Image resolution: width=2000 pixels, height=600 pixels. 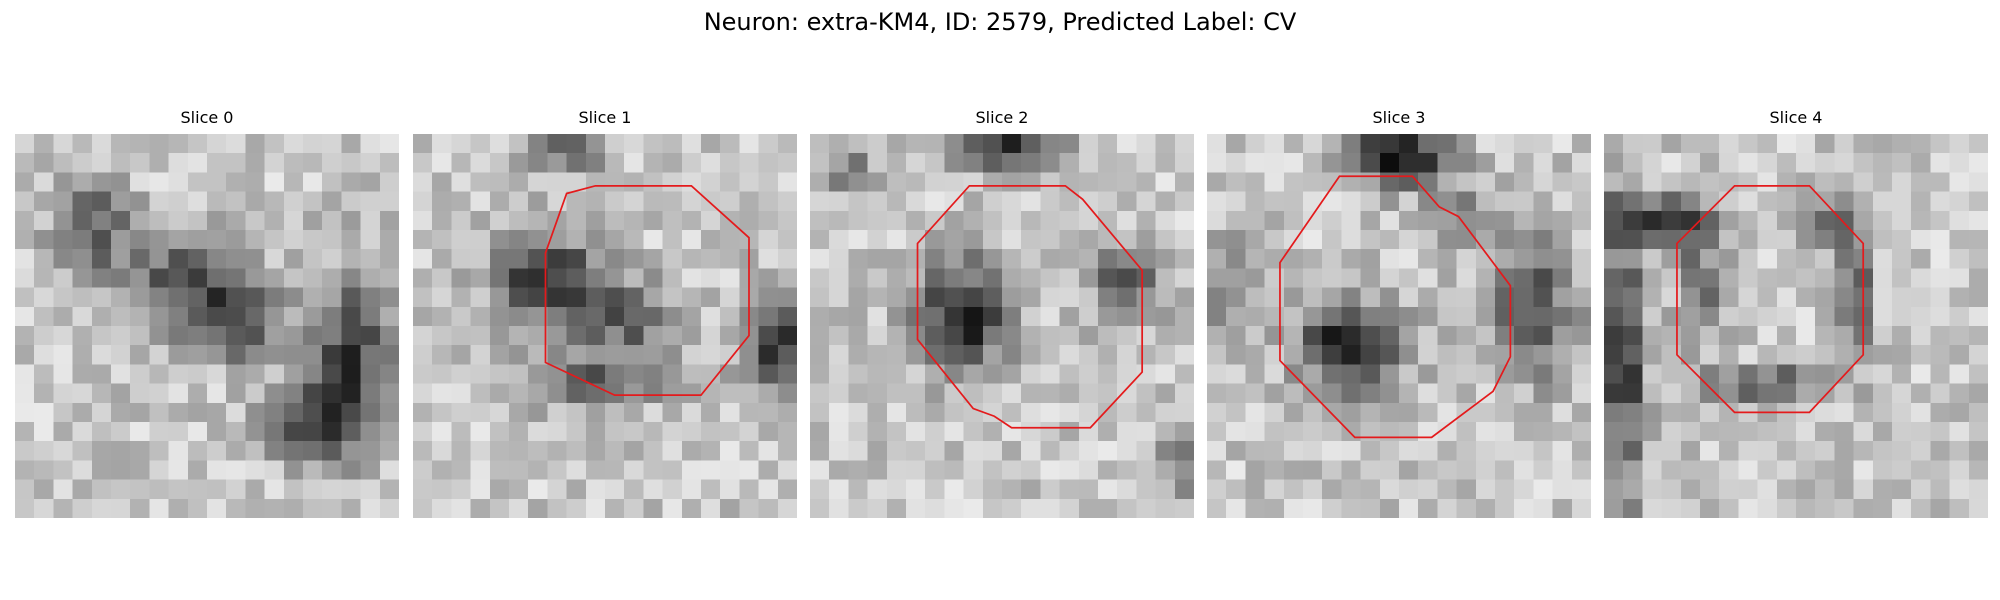 What do you see at coordinates (1002, 326) in the screenshot?
I see `slice-2-image` at bounding box center [1002, 326].